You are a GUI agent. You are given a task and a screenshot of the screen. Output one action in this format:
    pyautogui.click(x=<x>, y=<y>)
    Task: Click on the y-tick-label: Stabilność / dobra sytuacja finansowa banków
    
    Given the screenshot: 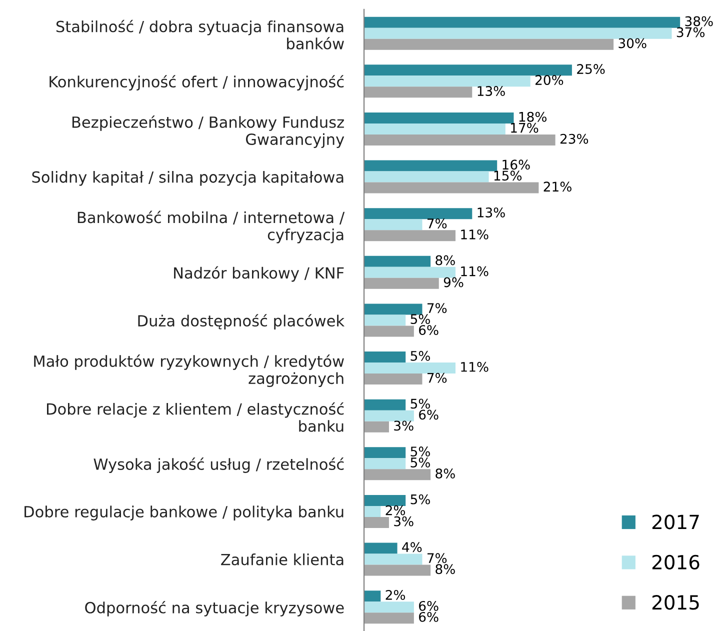 What is the action you would take?
    pyautogui.click(x=200, y=35)
    